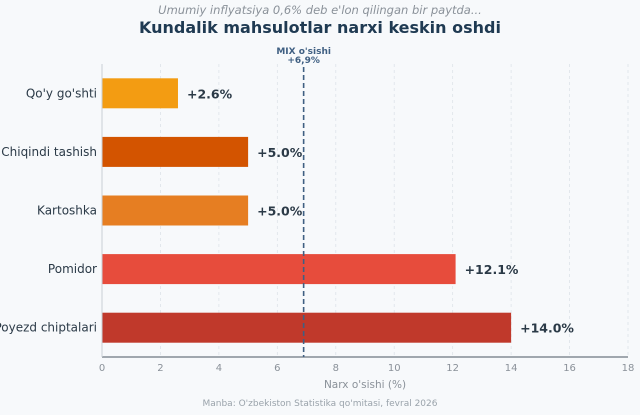  What do you see at coordinates (48, 328) in the screenshot?
I see `category-label: Poyezd chiptalari` at bounding box center [48, 328].